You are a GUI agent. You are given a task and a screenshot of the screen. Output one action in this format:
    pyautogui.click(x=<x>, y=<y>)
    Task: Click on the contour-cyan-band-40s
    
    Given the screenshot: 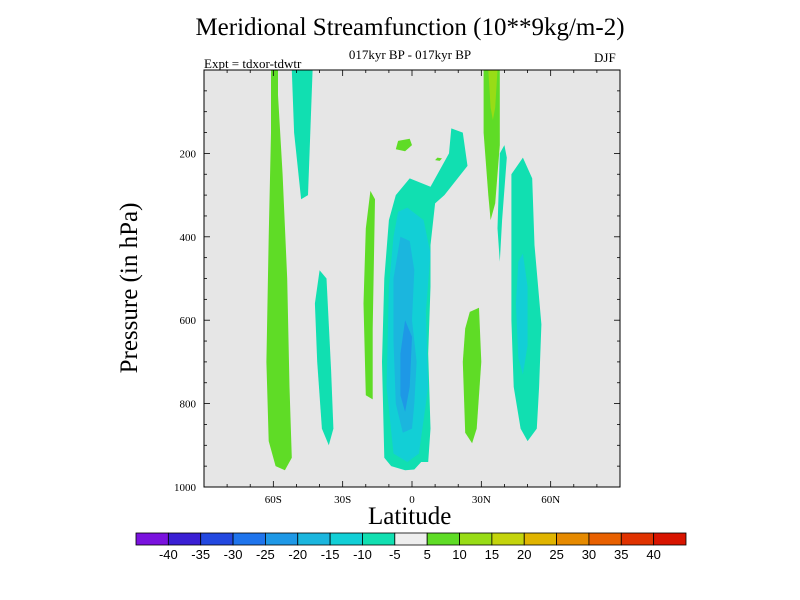 What is the action you would take?
    pyautogui.click(x=324, y=358)
    